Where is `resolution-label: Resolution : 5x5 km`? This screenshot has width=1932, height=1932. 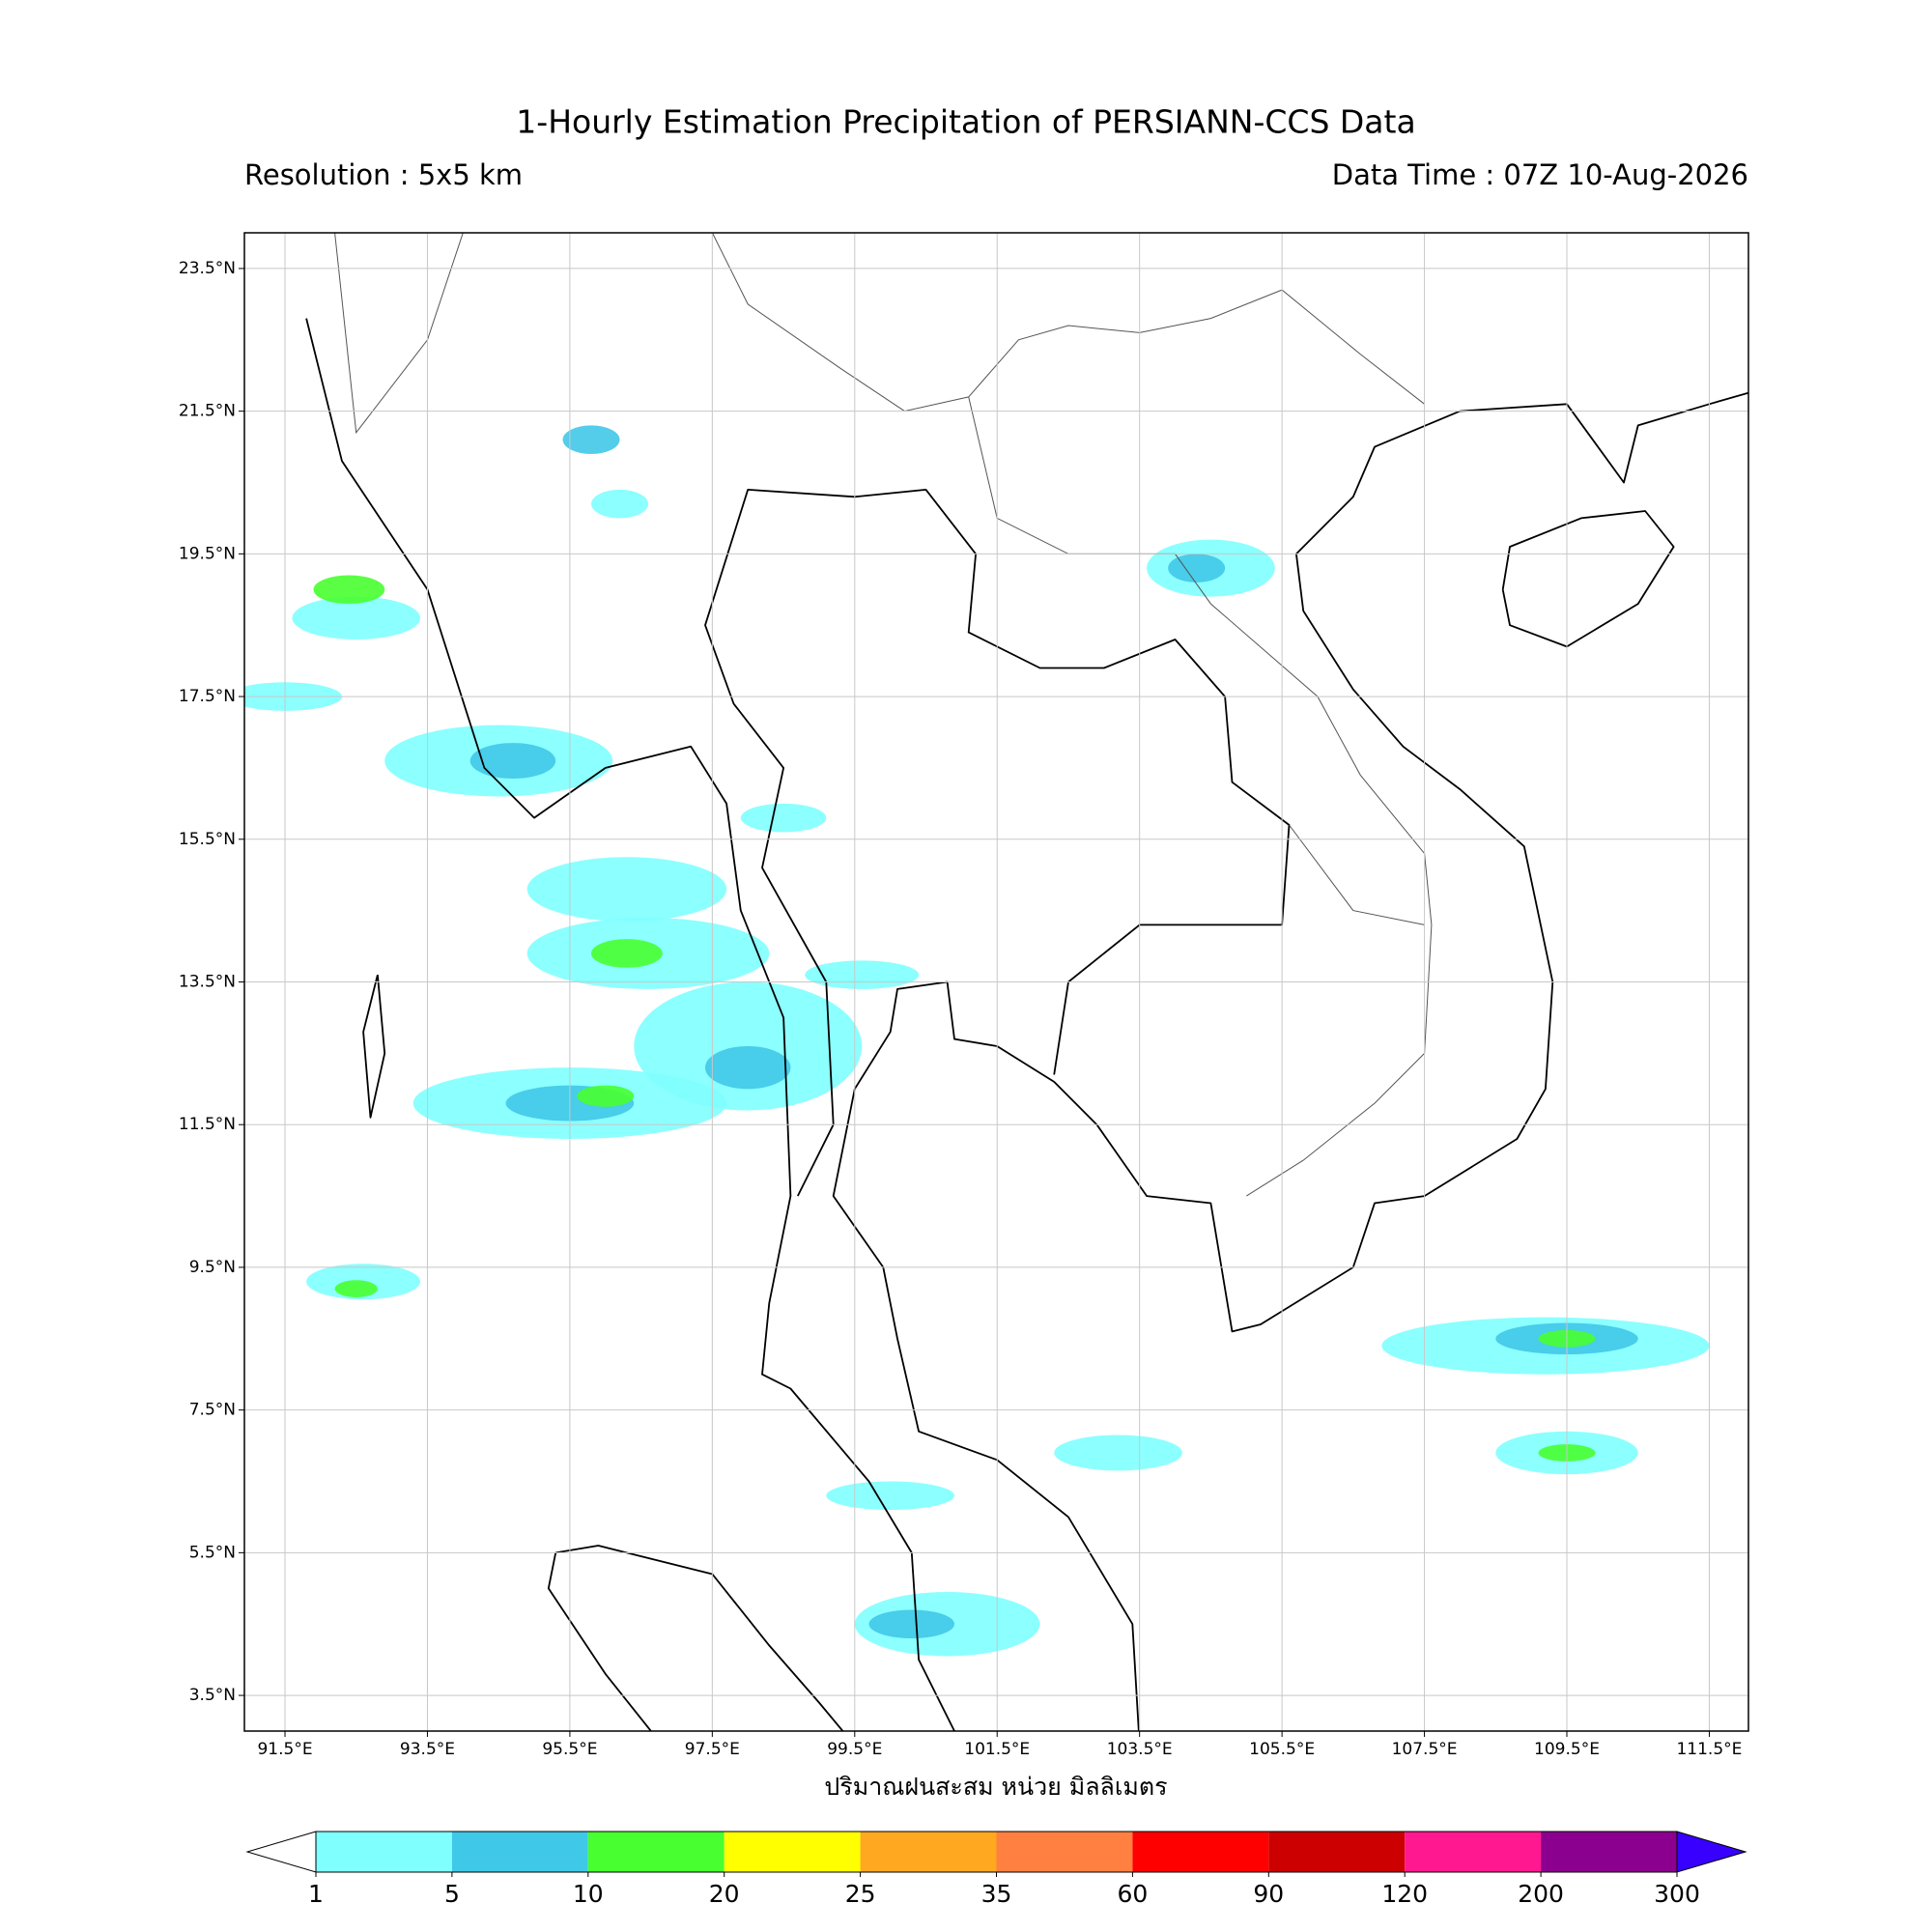
resolution-label: Resolution : 5x5 km is located at coordinates (383, 174).